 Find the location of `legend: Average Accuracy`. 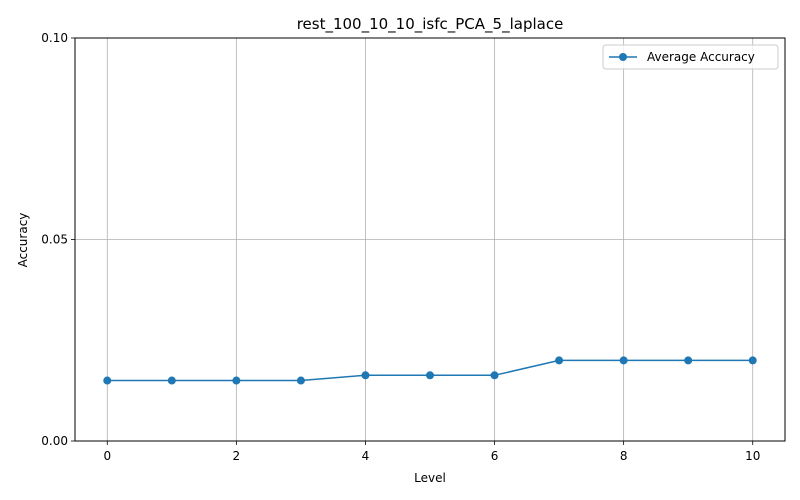

legend: Average Accuracy is located at coordinates (690, 57).